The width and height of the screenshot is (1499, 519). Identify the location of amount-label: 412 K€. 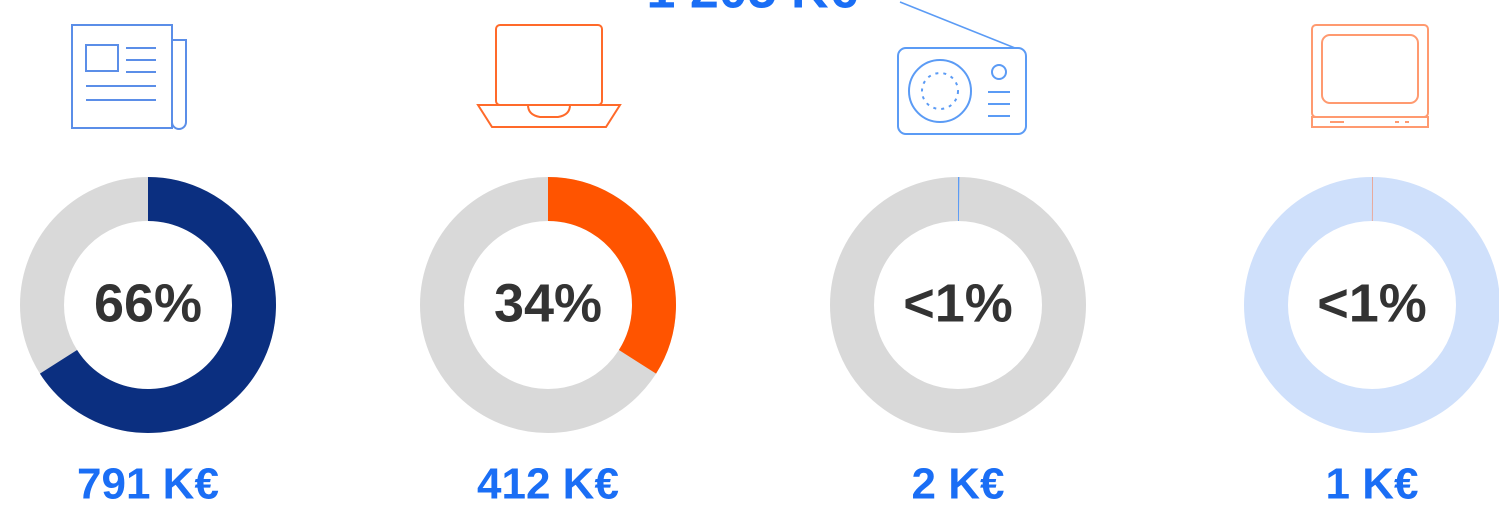
(548, 484).